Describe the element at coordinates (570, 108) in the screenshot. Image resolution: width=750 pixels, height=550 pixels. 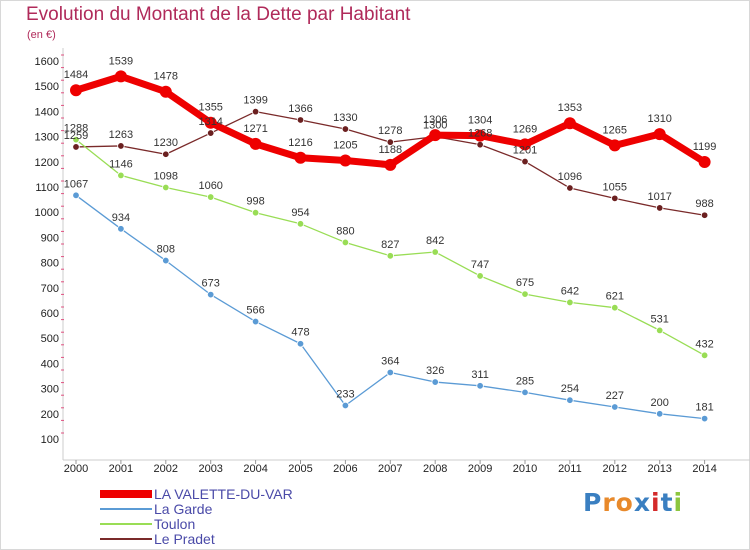
I see `data-label-la-valette-du-var: 1353` at that location.